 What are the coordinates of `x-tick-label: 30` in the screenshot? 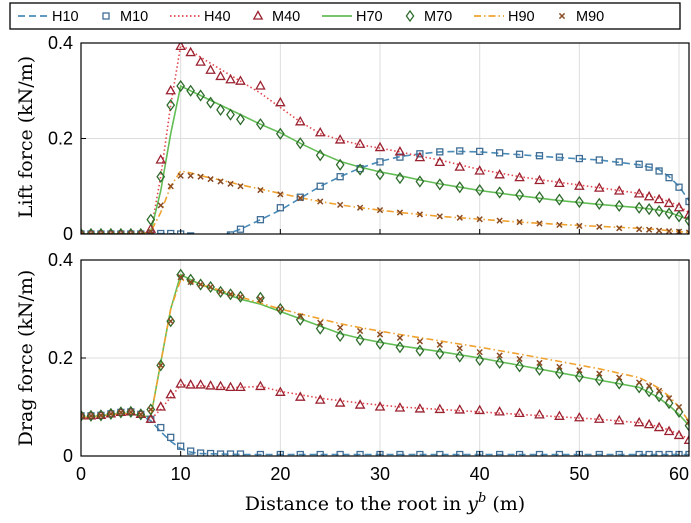 It's located at (380, 474).